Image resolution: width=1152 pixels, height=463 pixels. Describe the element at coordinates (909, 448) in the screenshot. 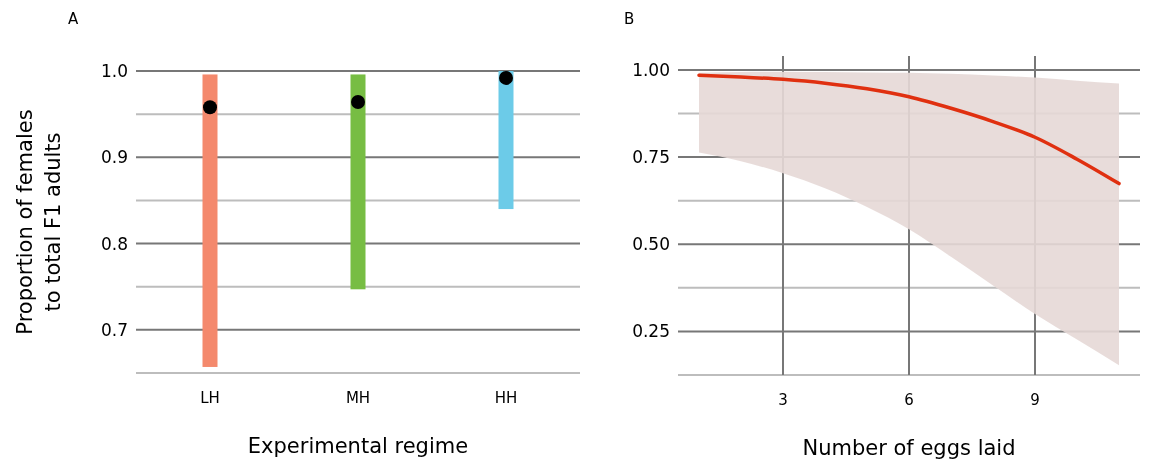

I see `x-axis-title: Number of eggs laid` at that location.